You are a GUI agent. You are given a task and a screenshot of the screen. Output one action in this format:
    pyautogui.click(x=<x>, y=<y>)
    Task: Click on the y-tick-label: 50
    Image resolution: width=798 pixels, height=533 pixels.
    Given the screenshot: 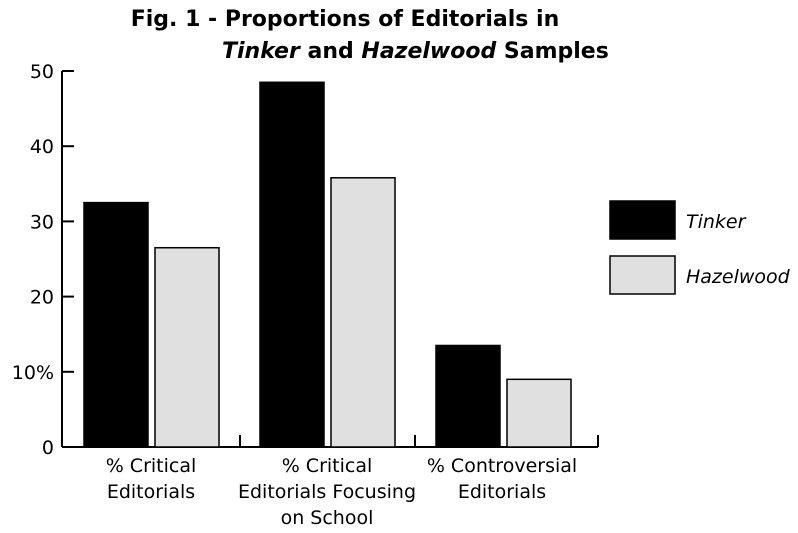 What is the action you would take?
    pyautogui.click(x=42, y=72)
    